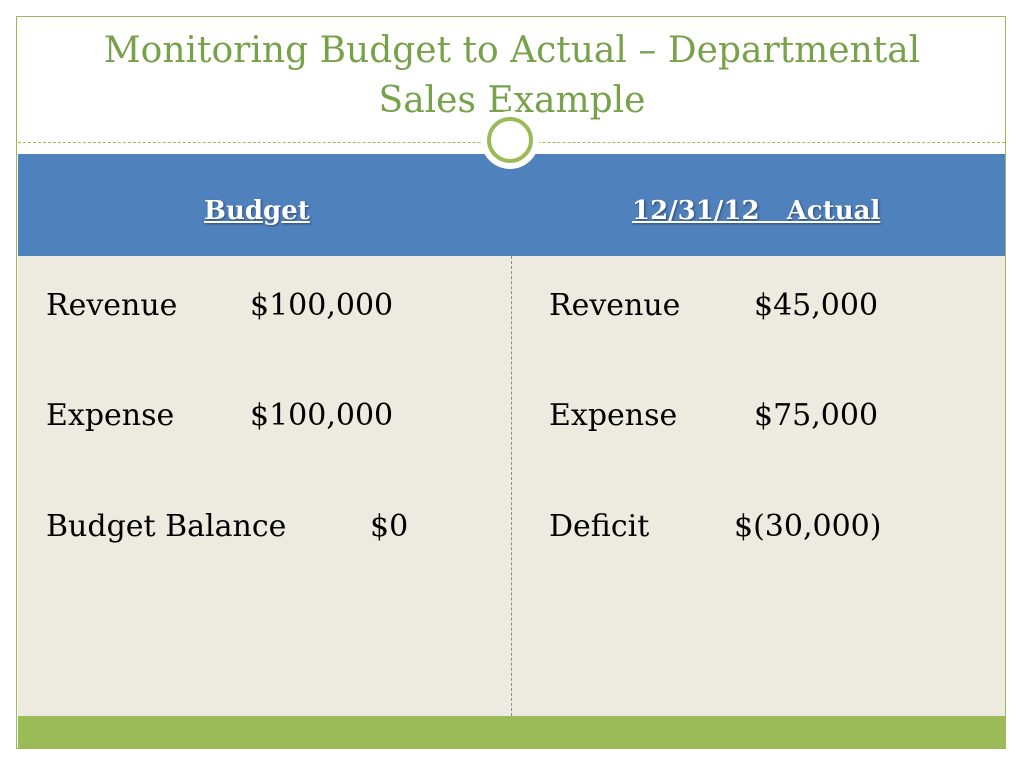  Describe the element at coordinates (166, 526) in the screenshot. I see `budget-balance-label: Budget Balance` at that location.